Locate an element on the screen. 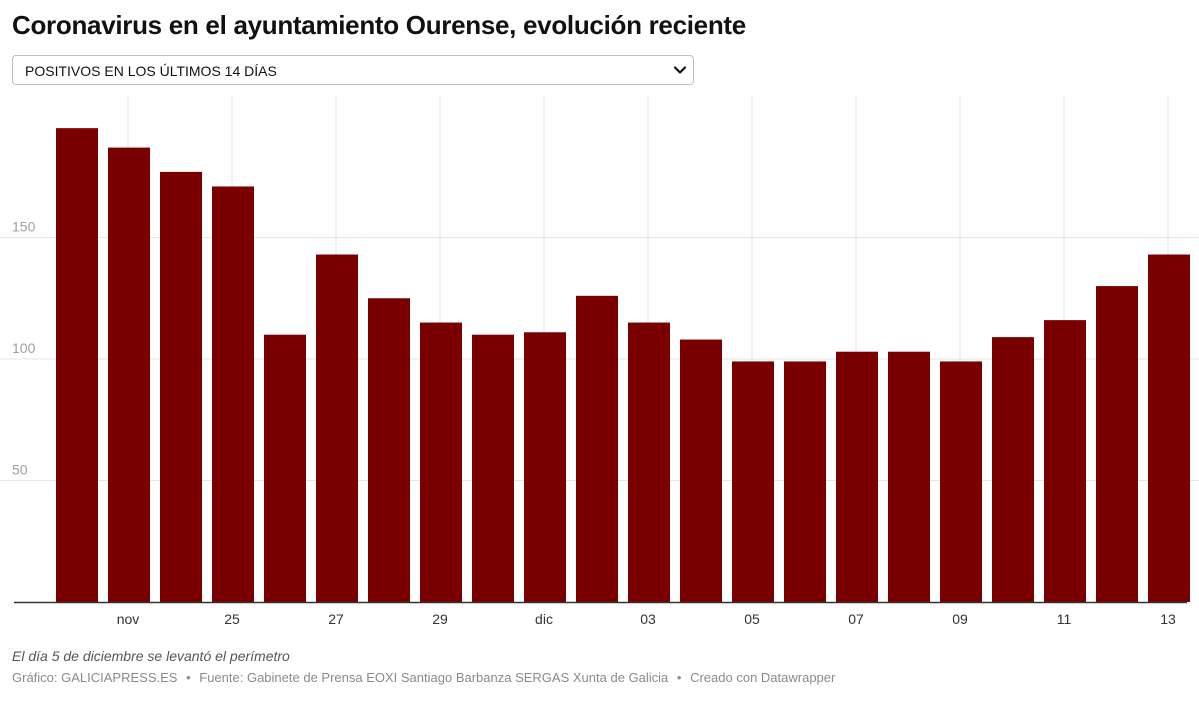 The image size is (1199, 709). metric-select: POSITIVOS EN LOS ÚLTIMOS 14 DÍAS is located at coordinates (353, 70).